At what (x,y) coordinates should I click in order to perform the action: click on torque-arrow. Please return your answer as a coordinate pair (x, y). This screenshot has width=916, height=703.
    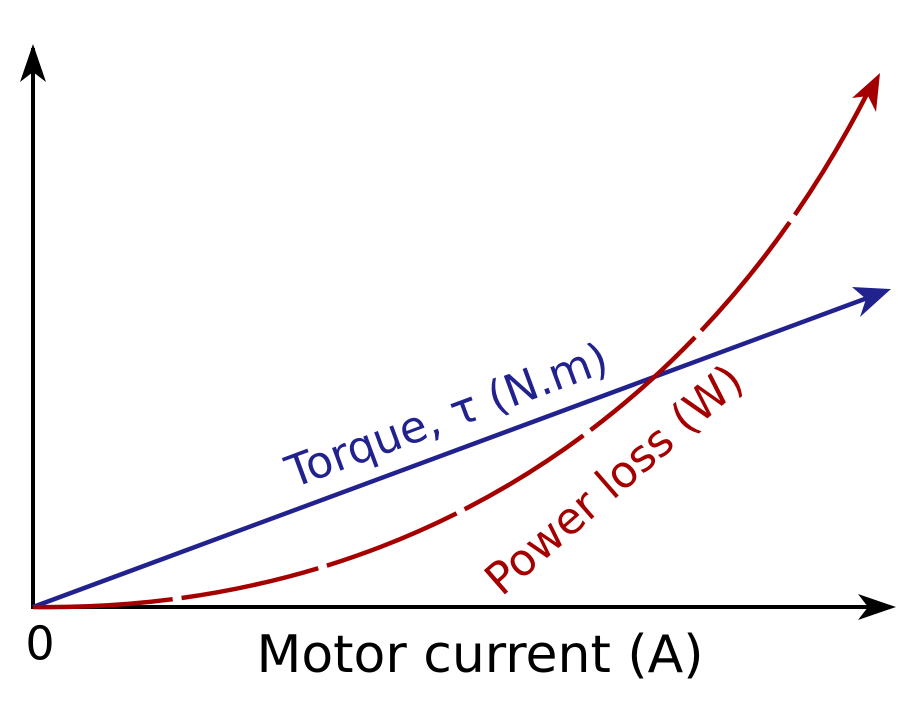
    Looking at the image, I should click on (871, 302).